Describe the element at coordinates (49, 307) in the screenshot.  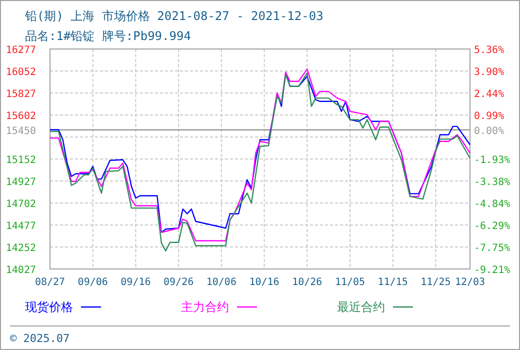
I see `legend-label: 现货价格` at that location.